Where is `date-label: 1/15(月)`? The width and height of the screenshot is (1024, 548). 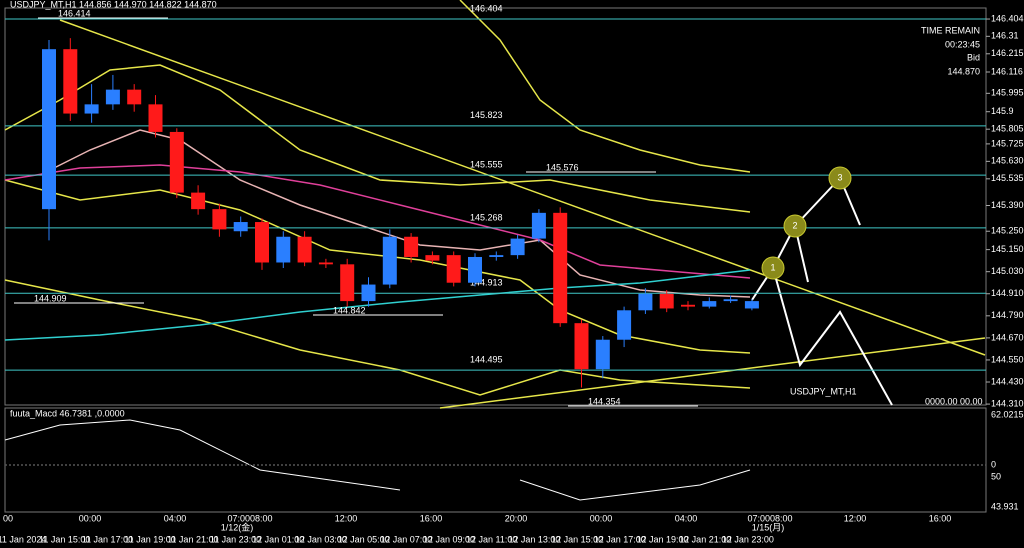
date-label: 1/15(月) is located at coordinates (768, 527).